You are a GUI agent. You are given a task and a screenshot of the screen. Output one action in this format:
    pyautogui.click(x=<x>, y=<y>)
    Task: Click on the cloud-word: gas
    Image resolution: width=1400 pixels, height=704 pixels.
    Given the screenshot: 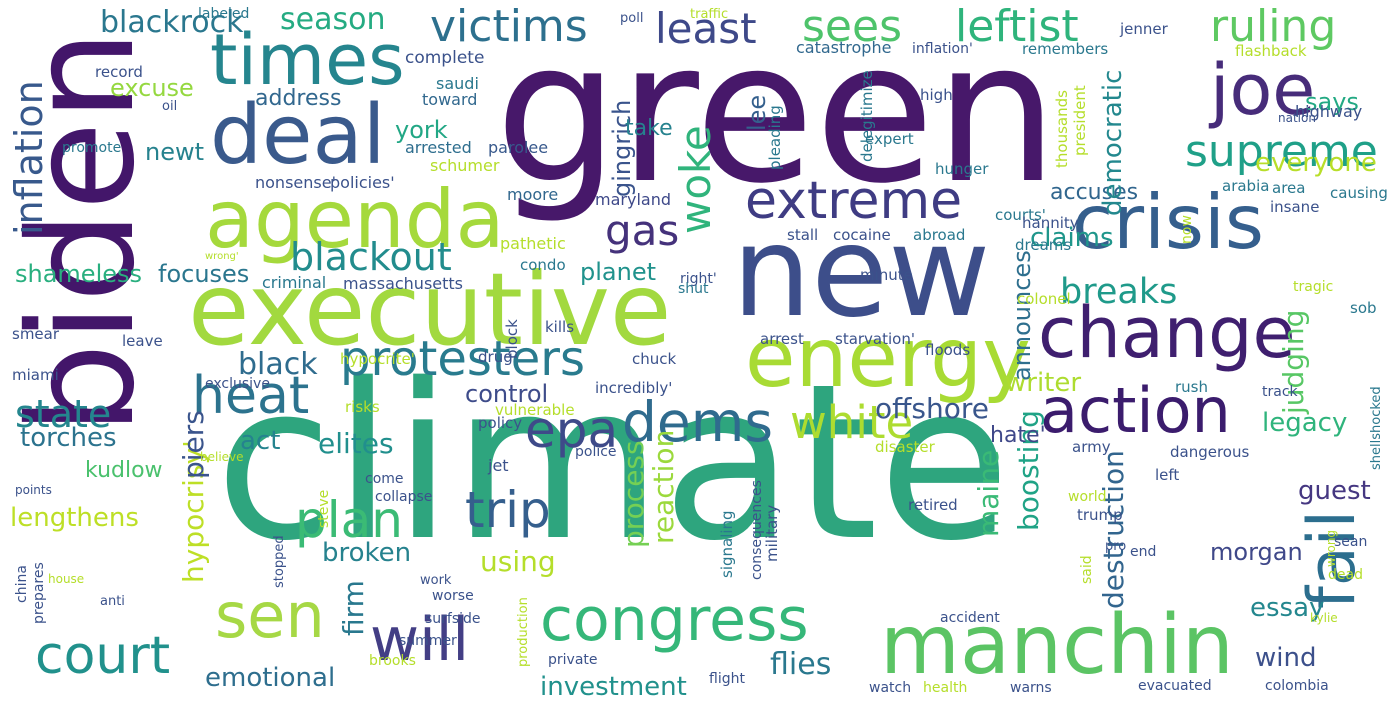 What is the action you would take?
    pyautogui.click(x=642, y=230)
    